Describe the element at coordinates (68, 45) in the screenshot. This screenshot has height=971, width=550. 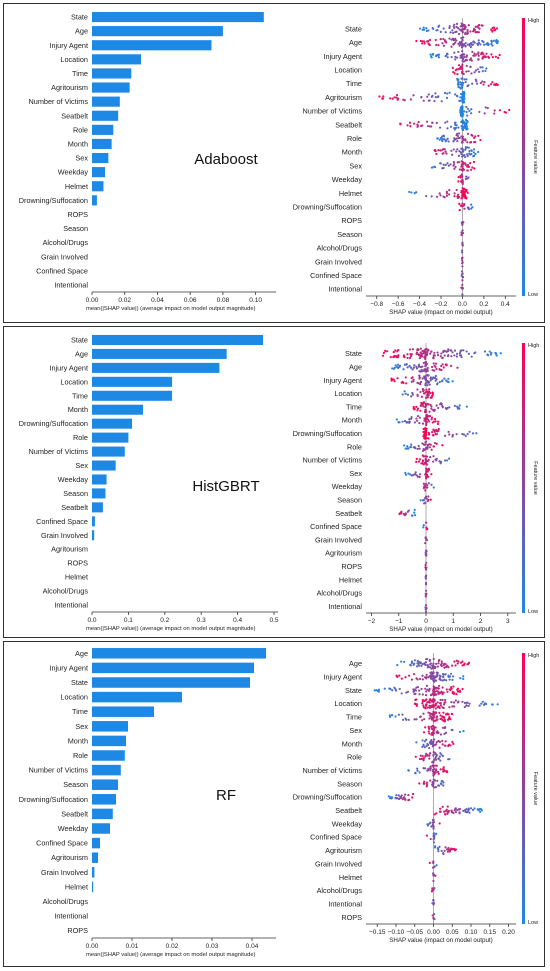
I see `bar-label-injury-agent: Injury Agent` at that location.